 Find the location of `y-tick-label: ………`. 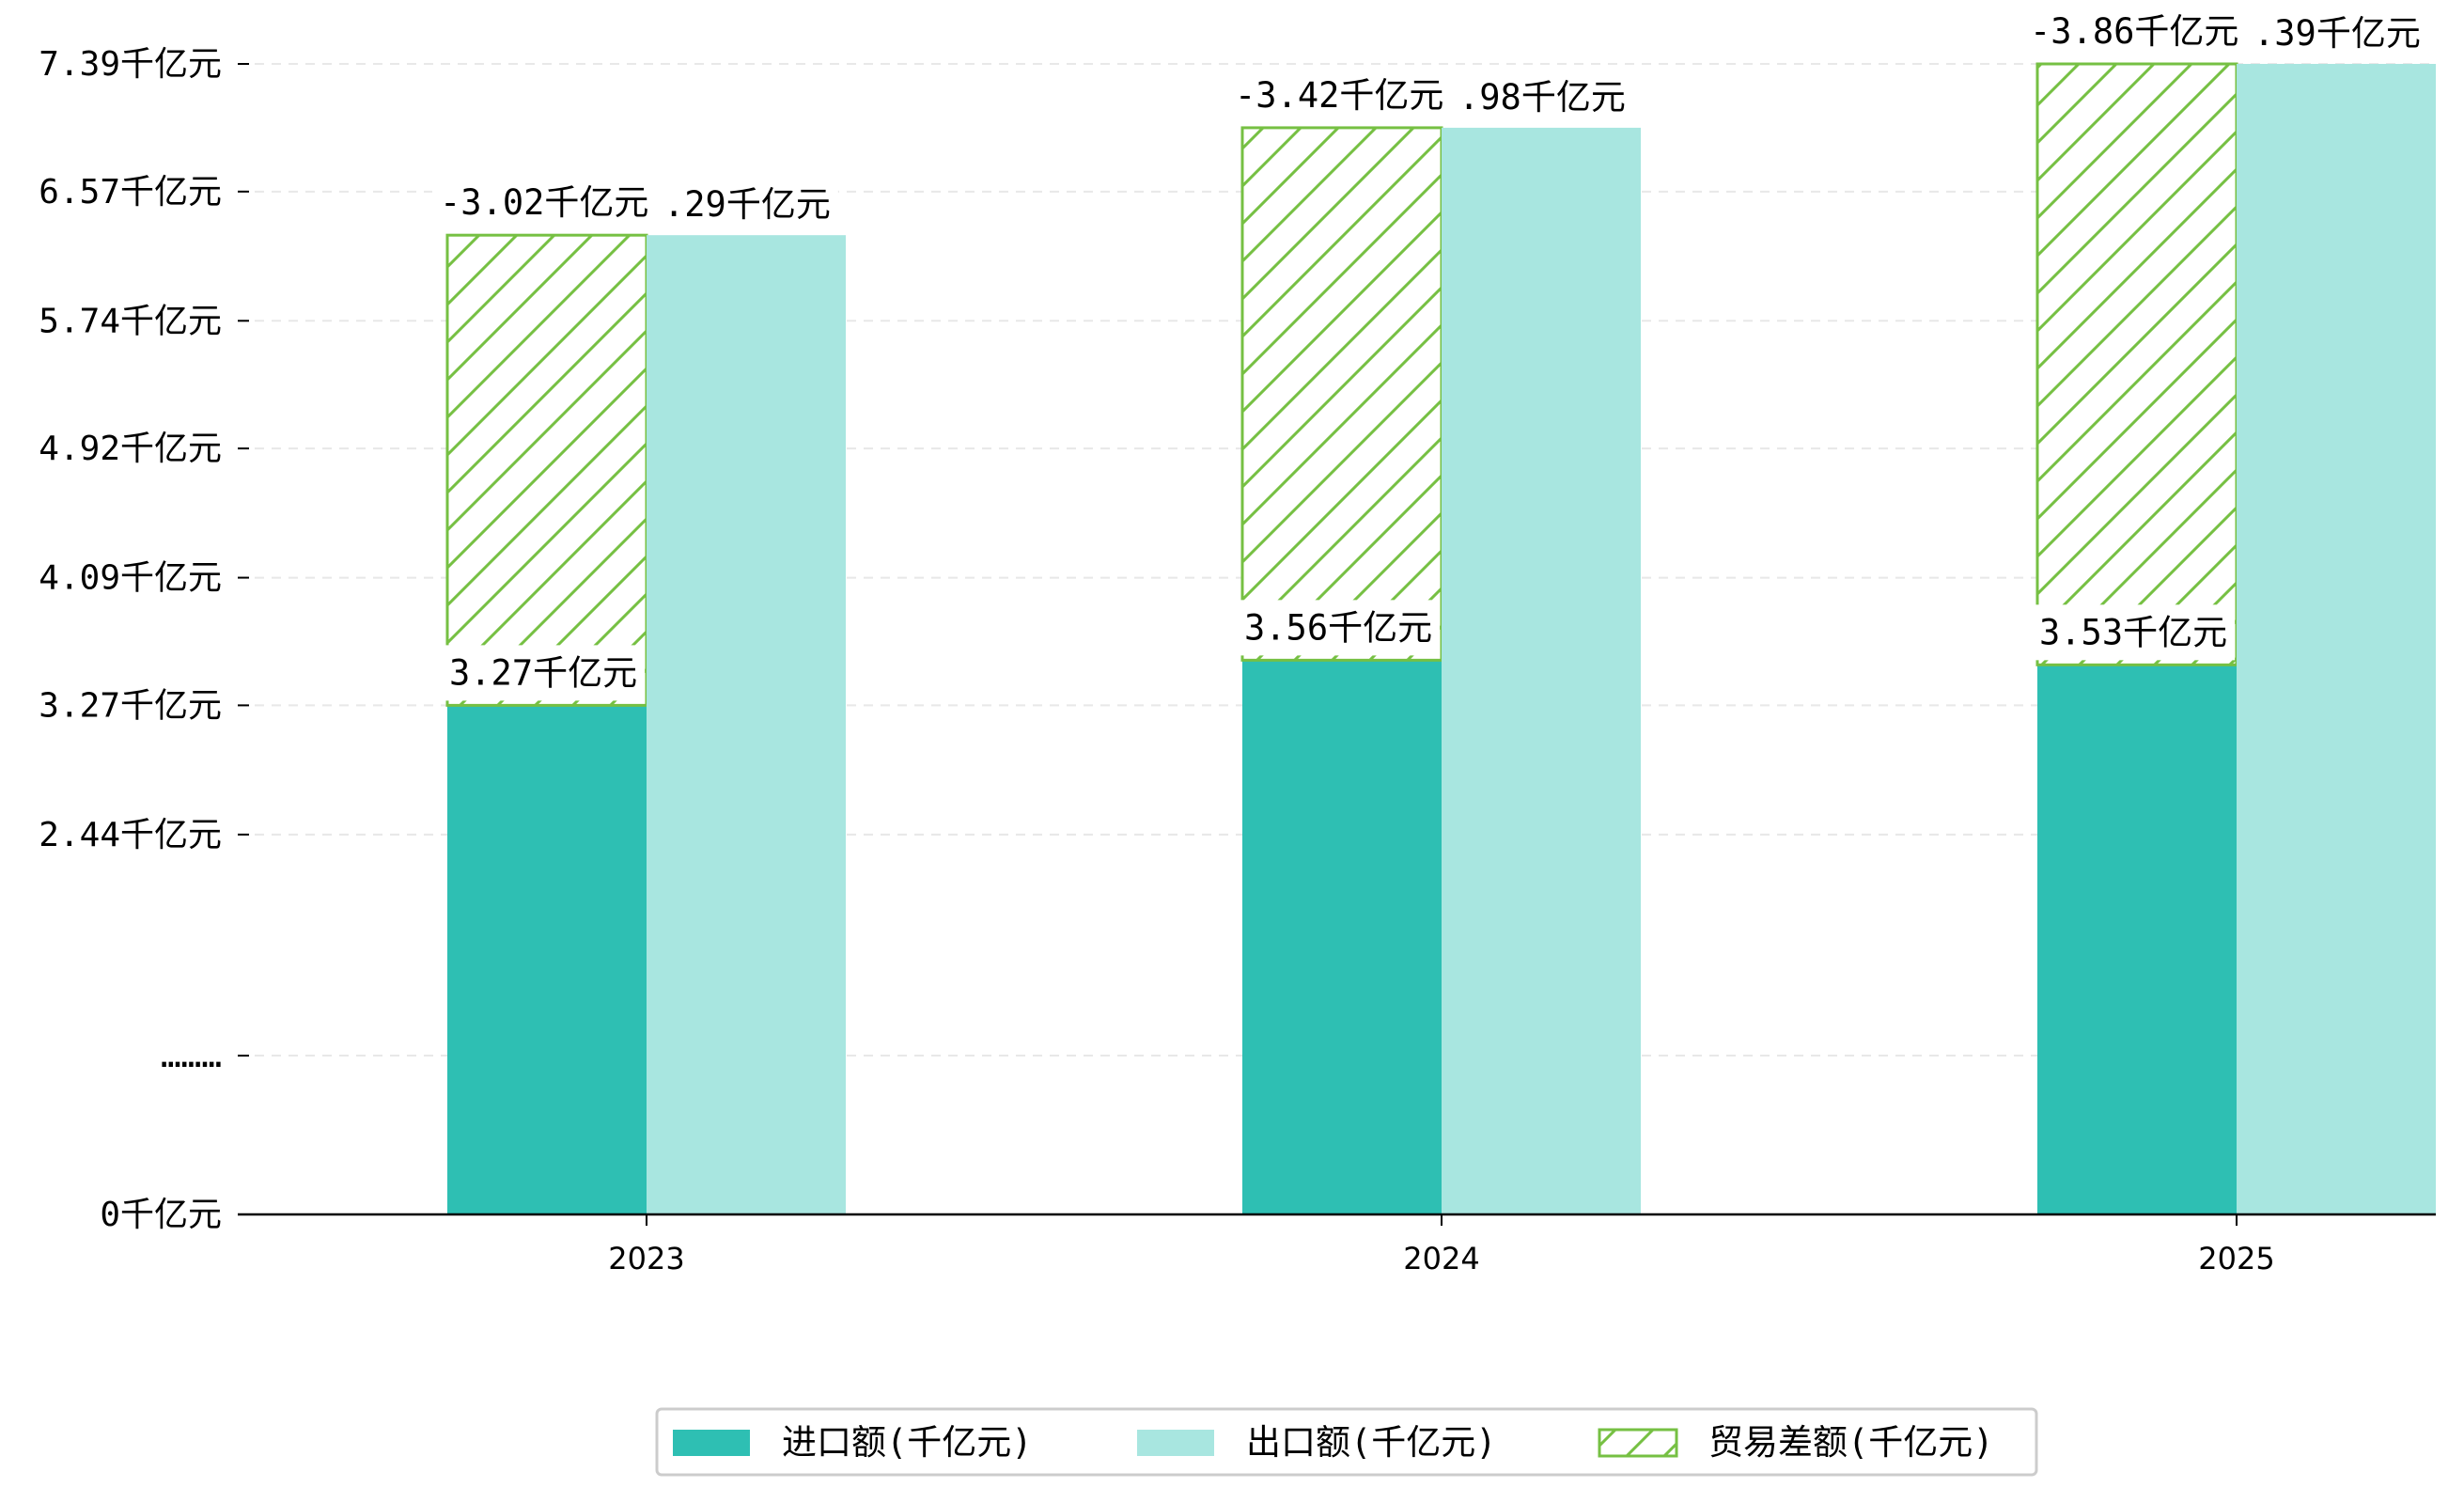

y-tick-label: ……… is located at coordinates (191, 1056).